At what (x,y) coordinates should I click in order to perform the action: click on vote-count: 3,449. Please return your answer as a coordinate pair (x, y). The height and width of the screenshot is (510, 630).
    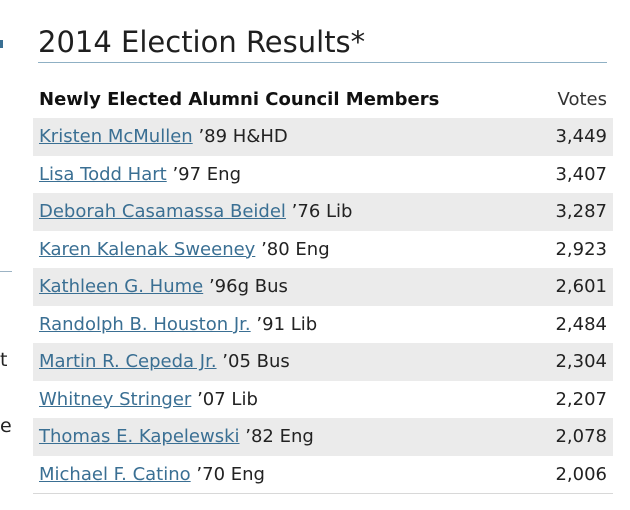
    Looking at the image, I should click on (574, 137).